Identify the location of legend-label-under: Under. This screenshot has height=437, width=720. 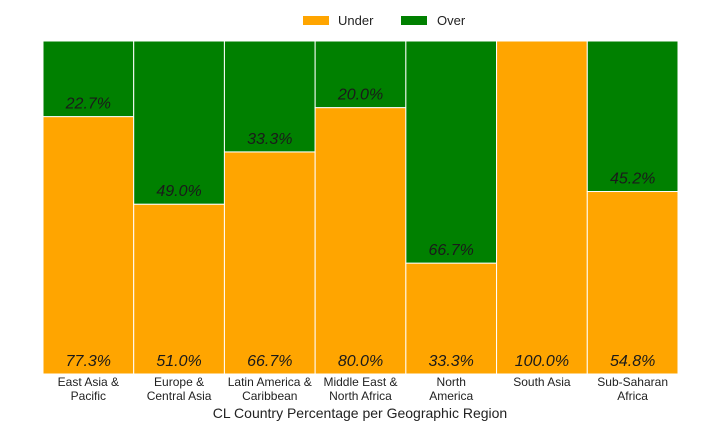
(356, 20).